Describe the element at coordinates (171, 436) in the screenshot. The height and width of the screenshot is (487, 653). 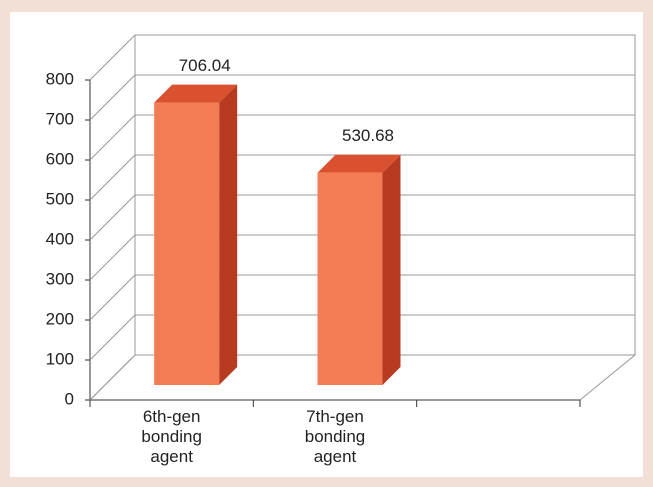
I see `x-tick-label: 6th-gen bonding agent` at that location.